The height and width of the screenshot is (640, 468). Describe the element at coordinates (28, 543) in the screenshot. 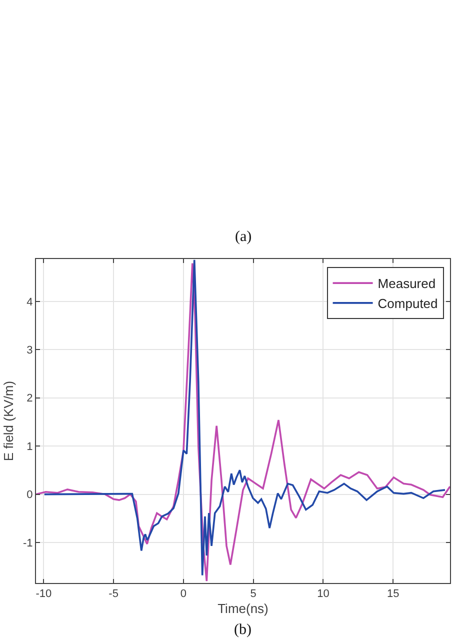

I see `y-tick-label: -1` at that location.